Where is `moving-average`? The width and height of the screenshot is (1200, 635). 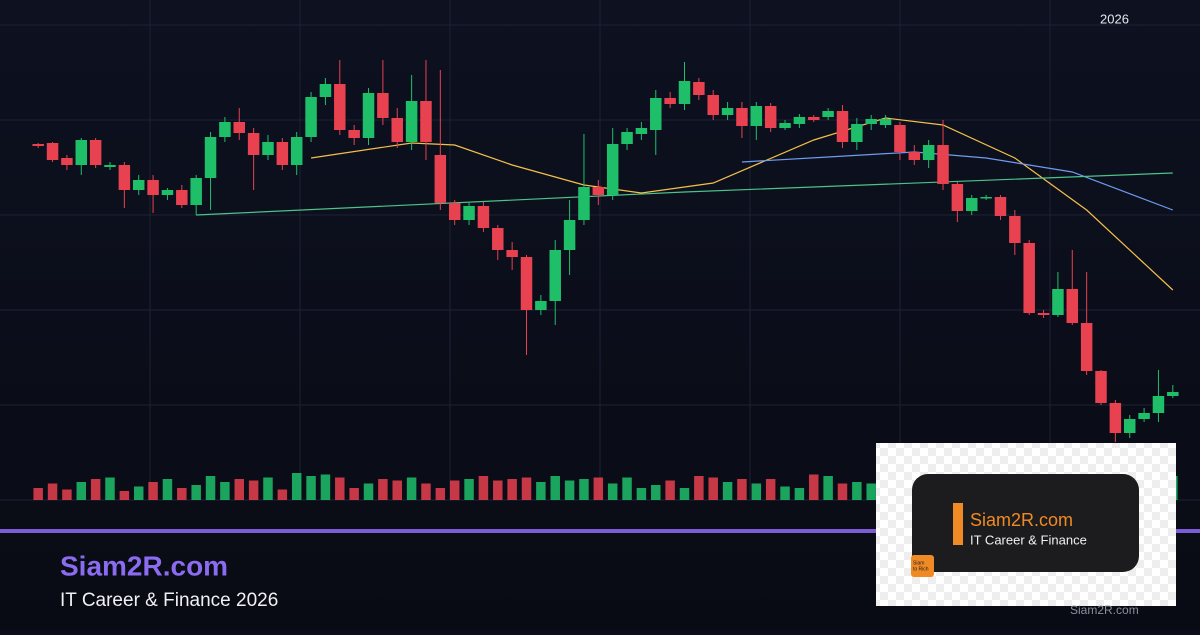
moving-average is located at coordinates (684, 194).